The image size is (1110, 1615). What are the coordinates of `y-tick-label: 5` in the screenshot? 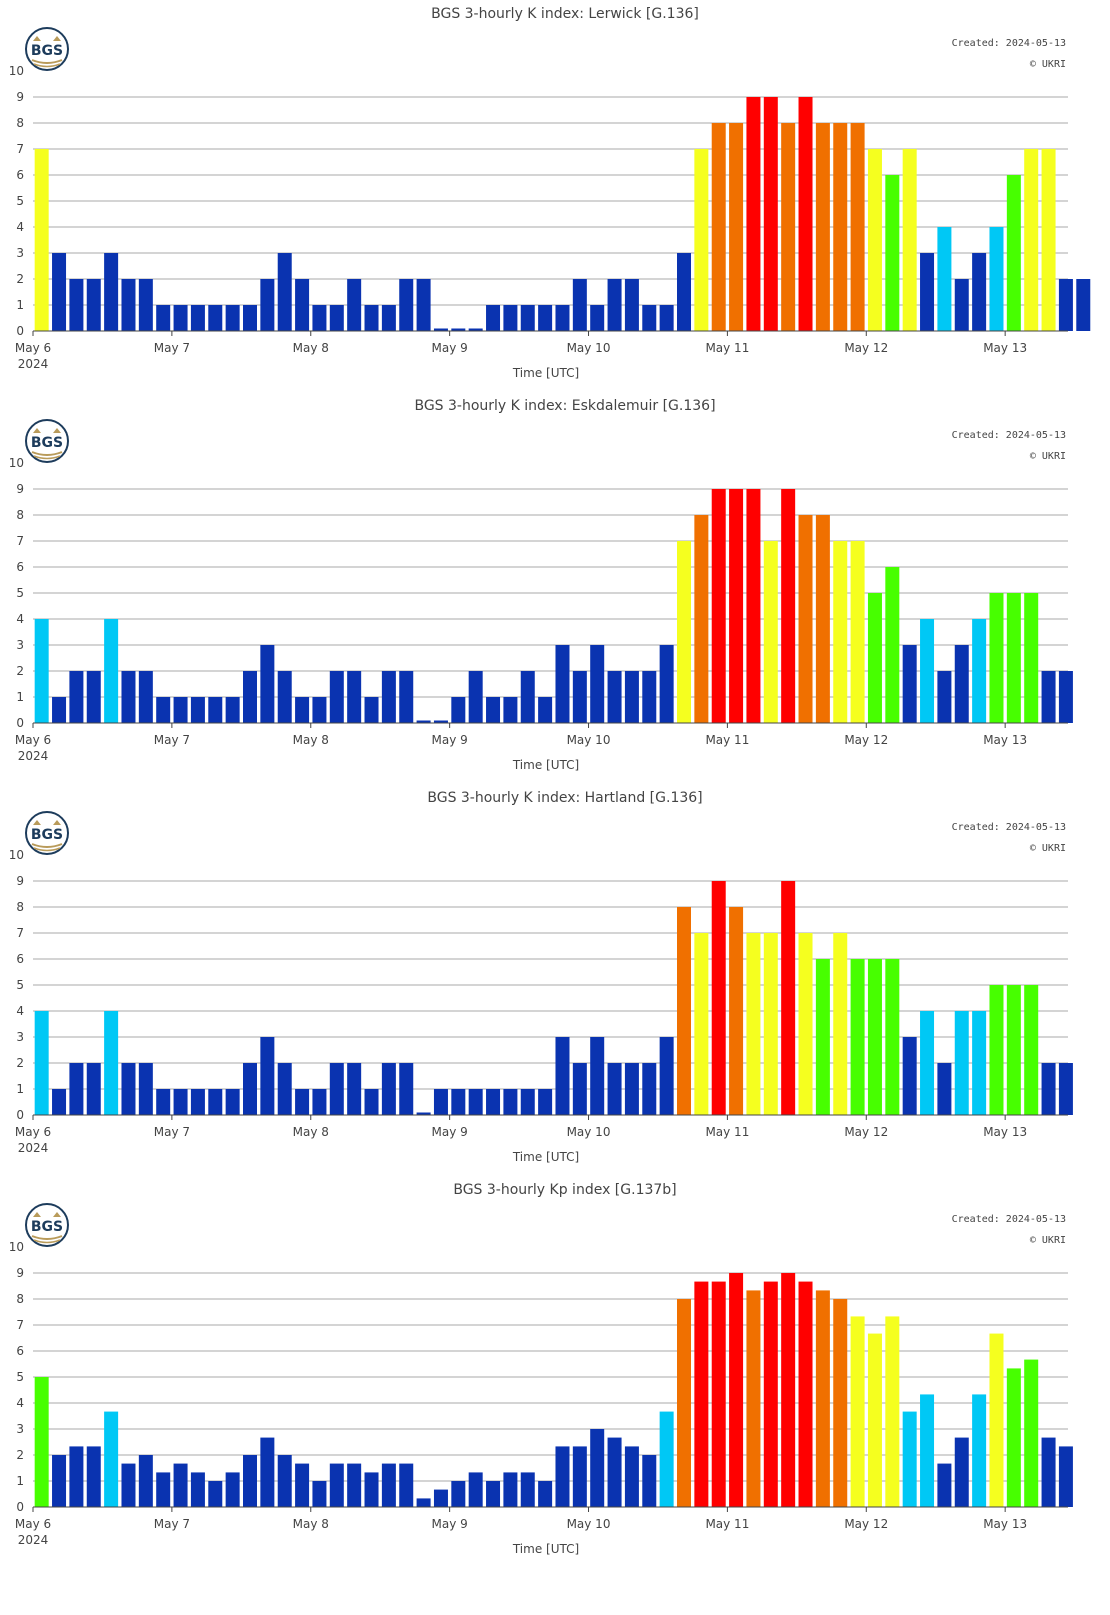 It's located at (20, 1377).